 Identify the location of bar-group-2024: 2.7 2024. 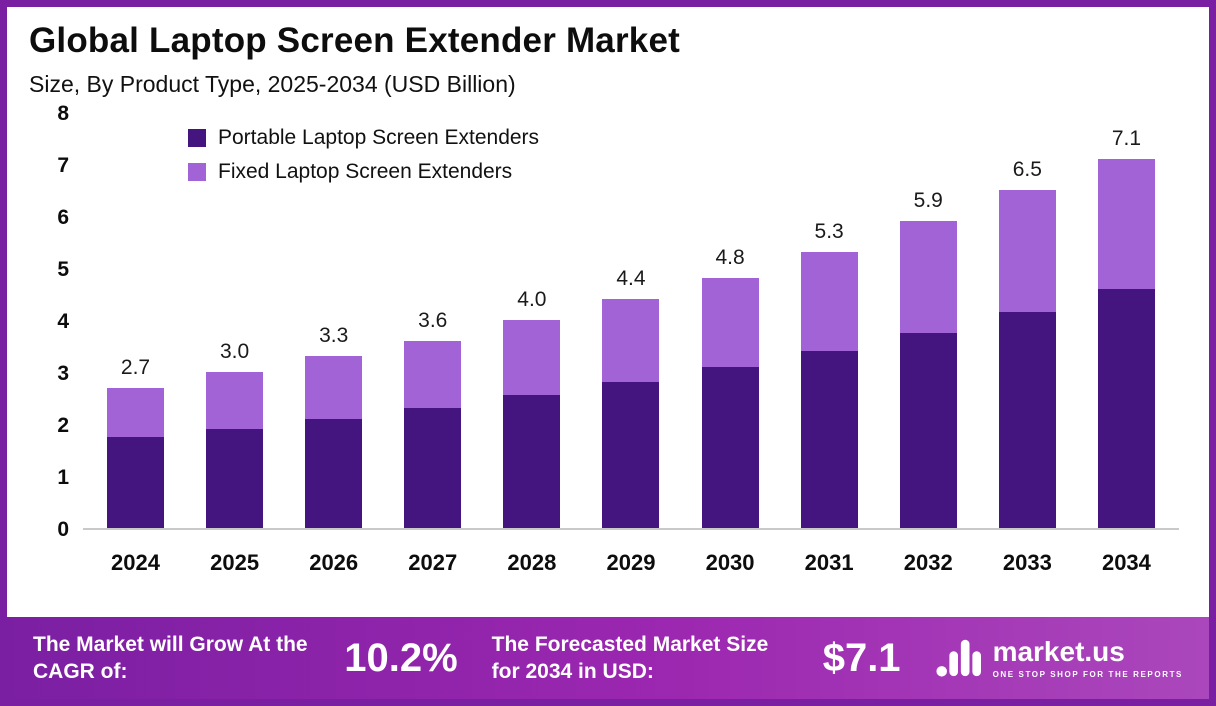
(135, 343).